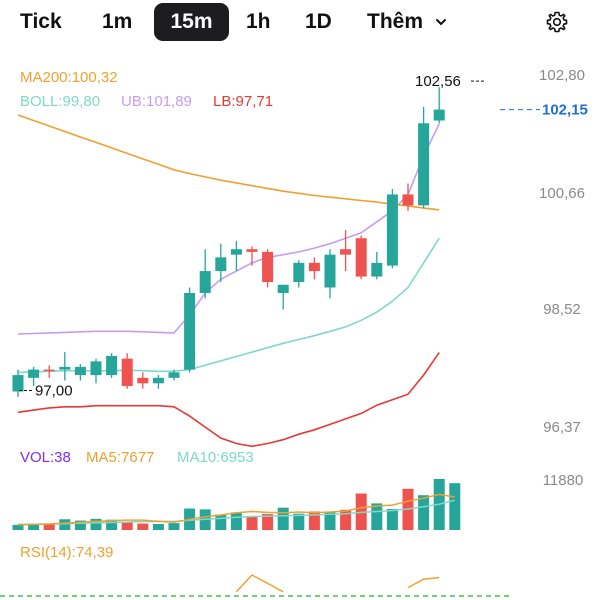  What do you see at coordinates (440, 22) in the screenshot?
I see `chevron-down-icon` at bounding box center [440, 22].